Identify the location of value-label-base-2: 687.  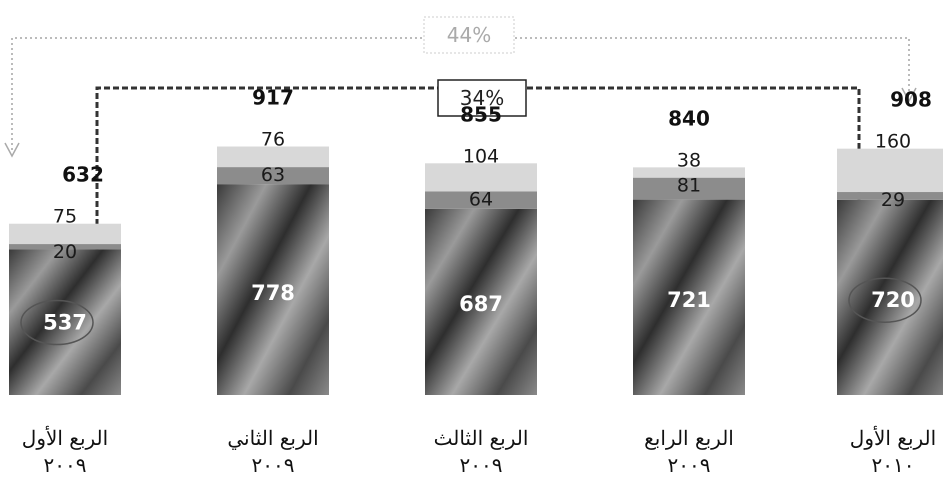
(481, 304).